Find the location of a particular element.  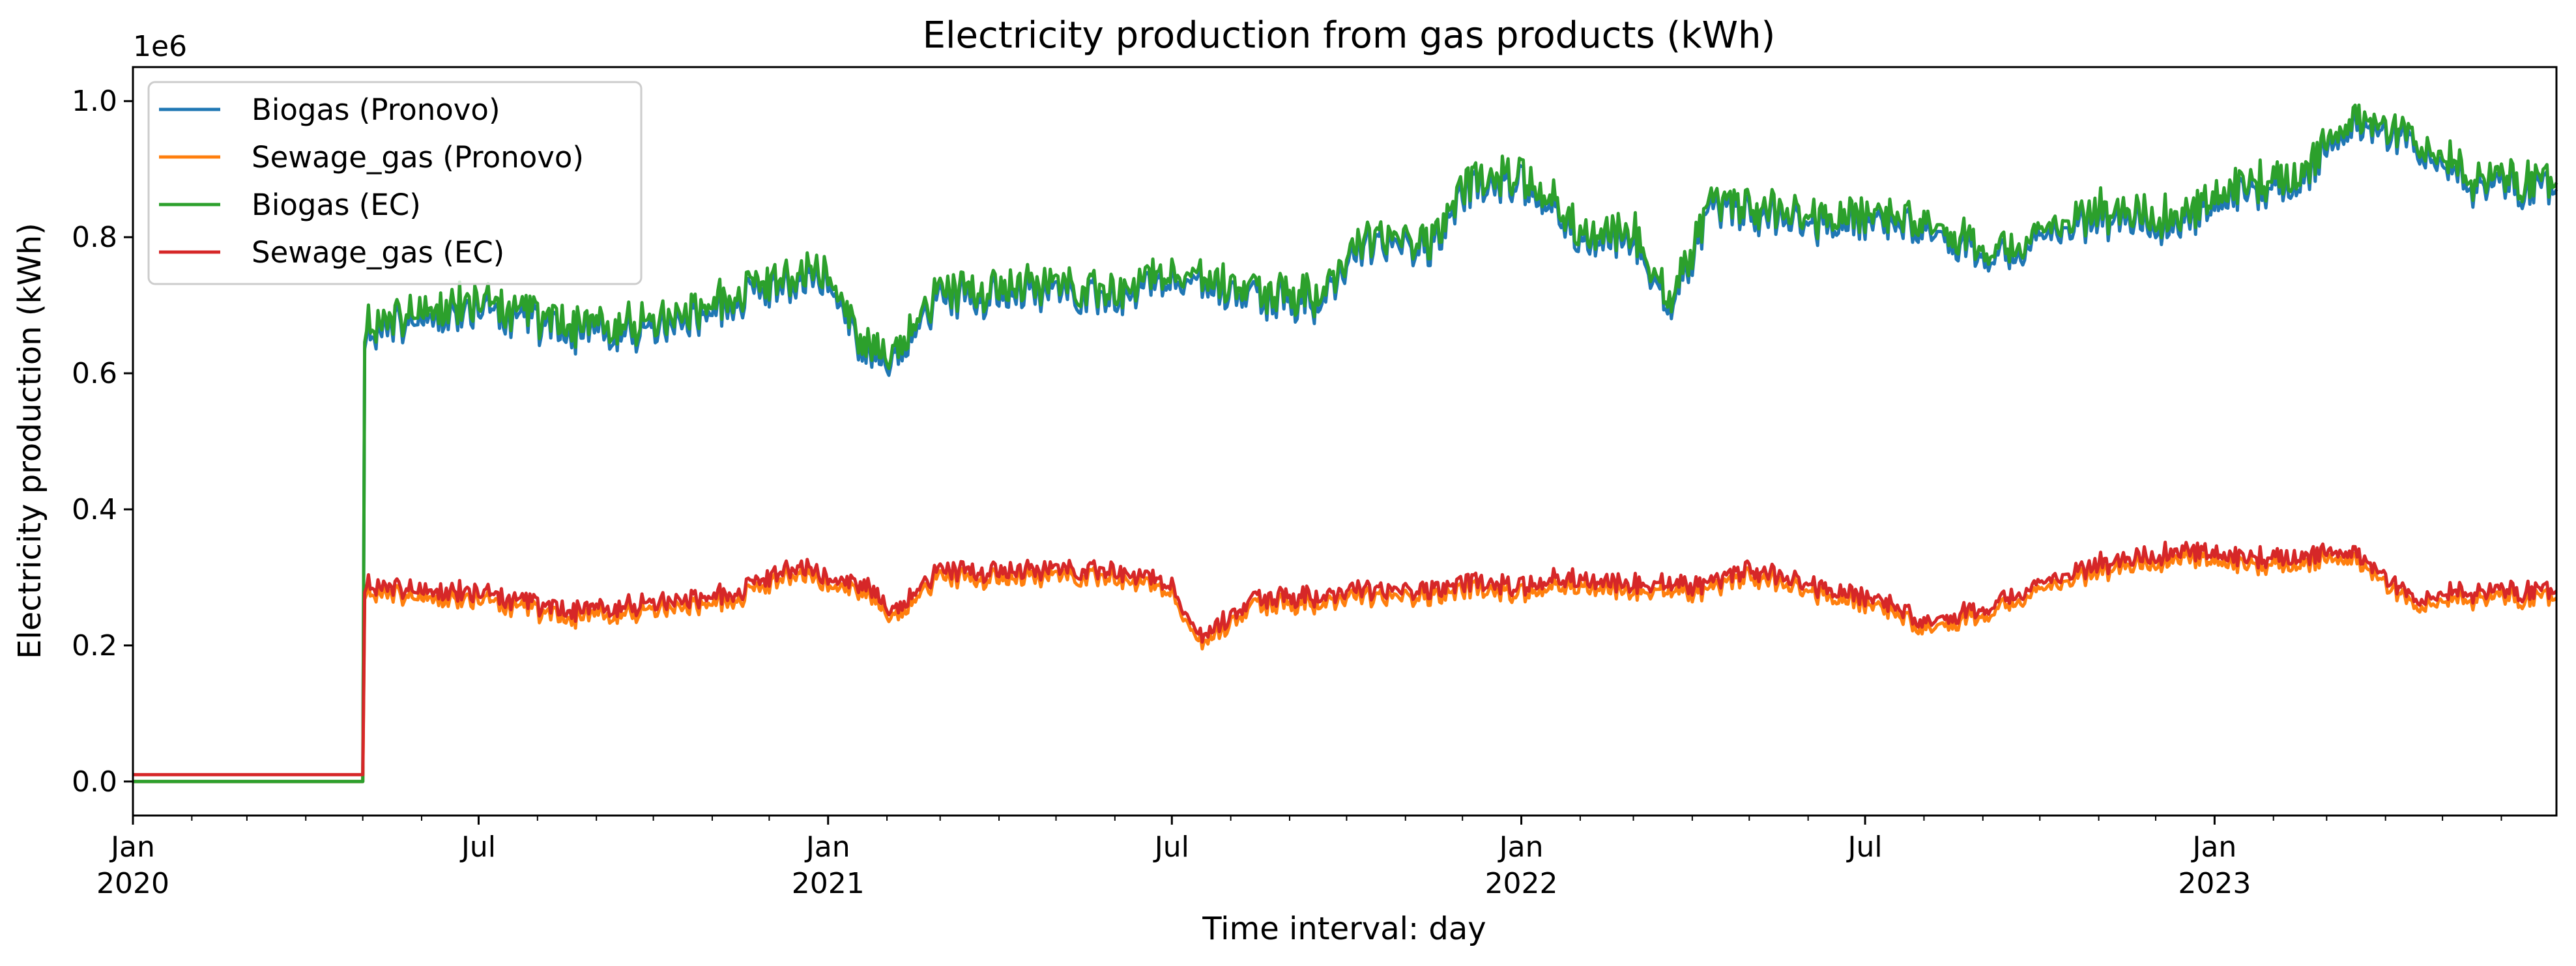

legend-label: Biogas (EC) is located at coordinates (336, 205).